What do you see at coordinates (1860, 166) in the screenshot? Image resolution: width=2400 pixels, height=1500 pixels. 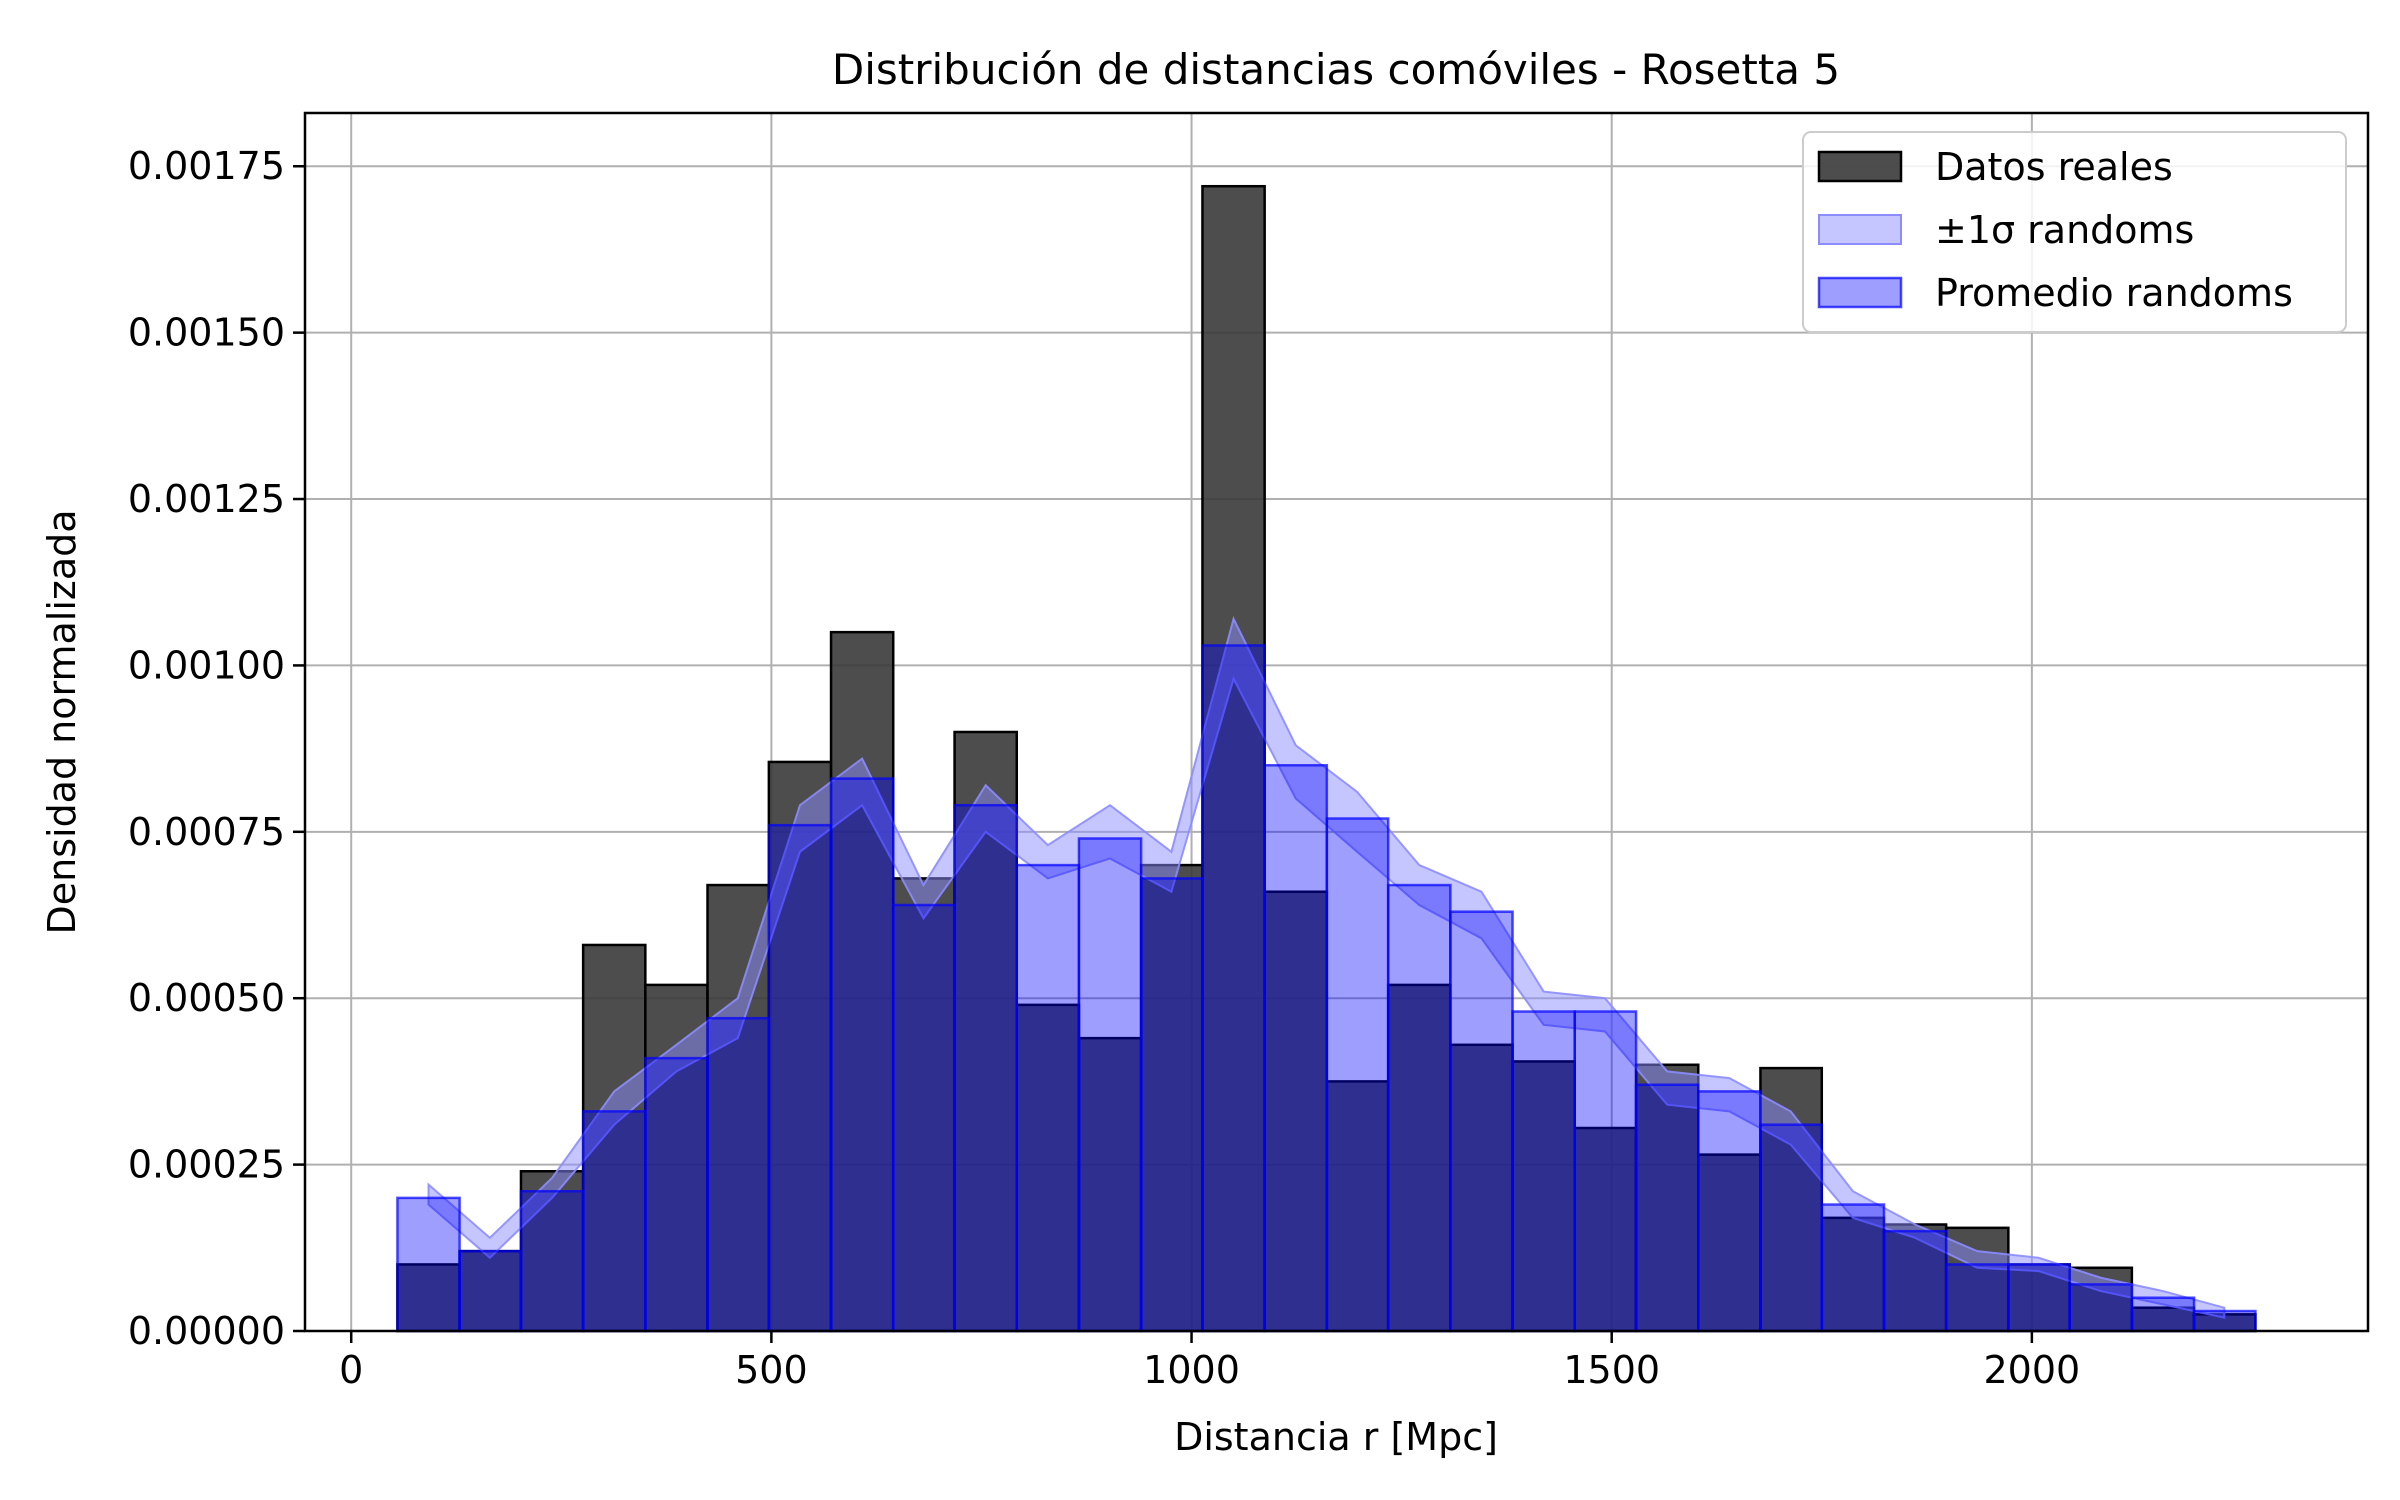 I see `legend-swatch-datos-reales` at bounding box center [1860, 166].